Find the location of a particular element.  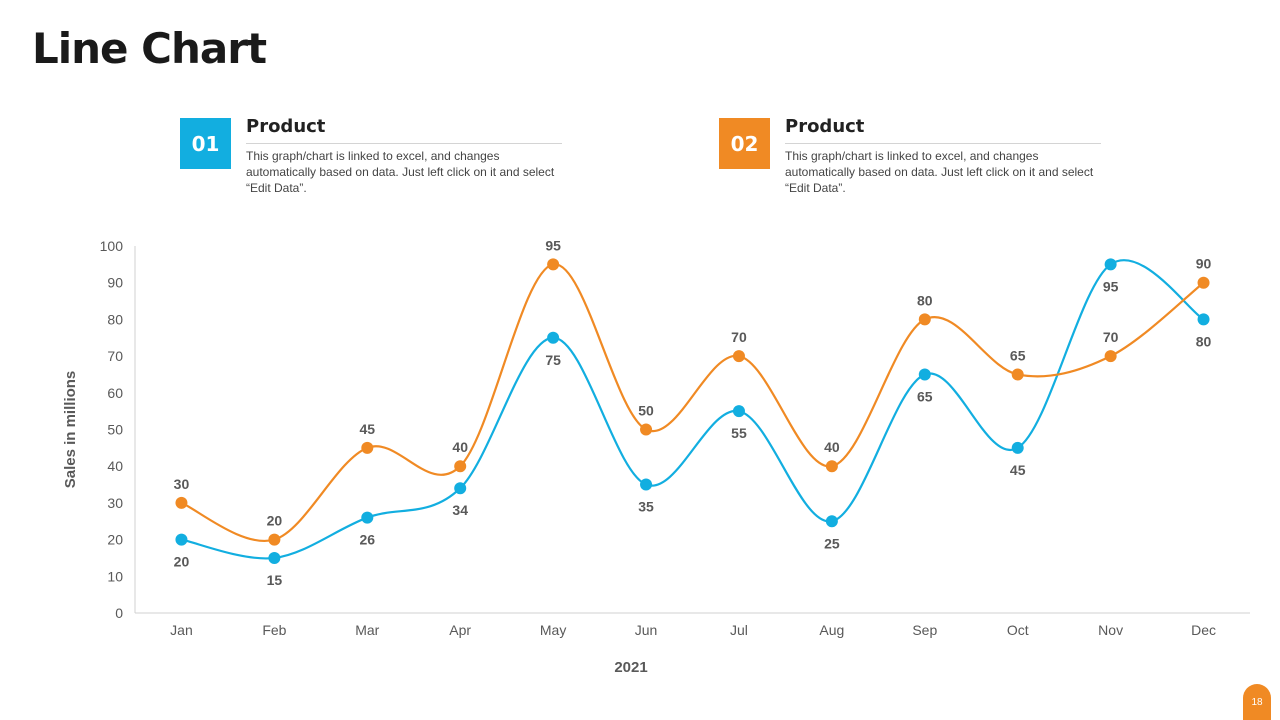

x-axis-title: 2021 is located at coordinates (630, 667).